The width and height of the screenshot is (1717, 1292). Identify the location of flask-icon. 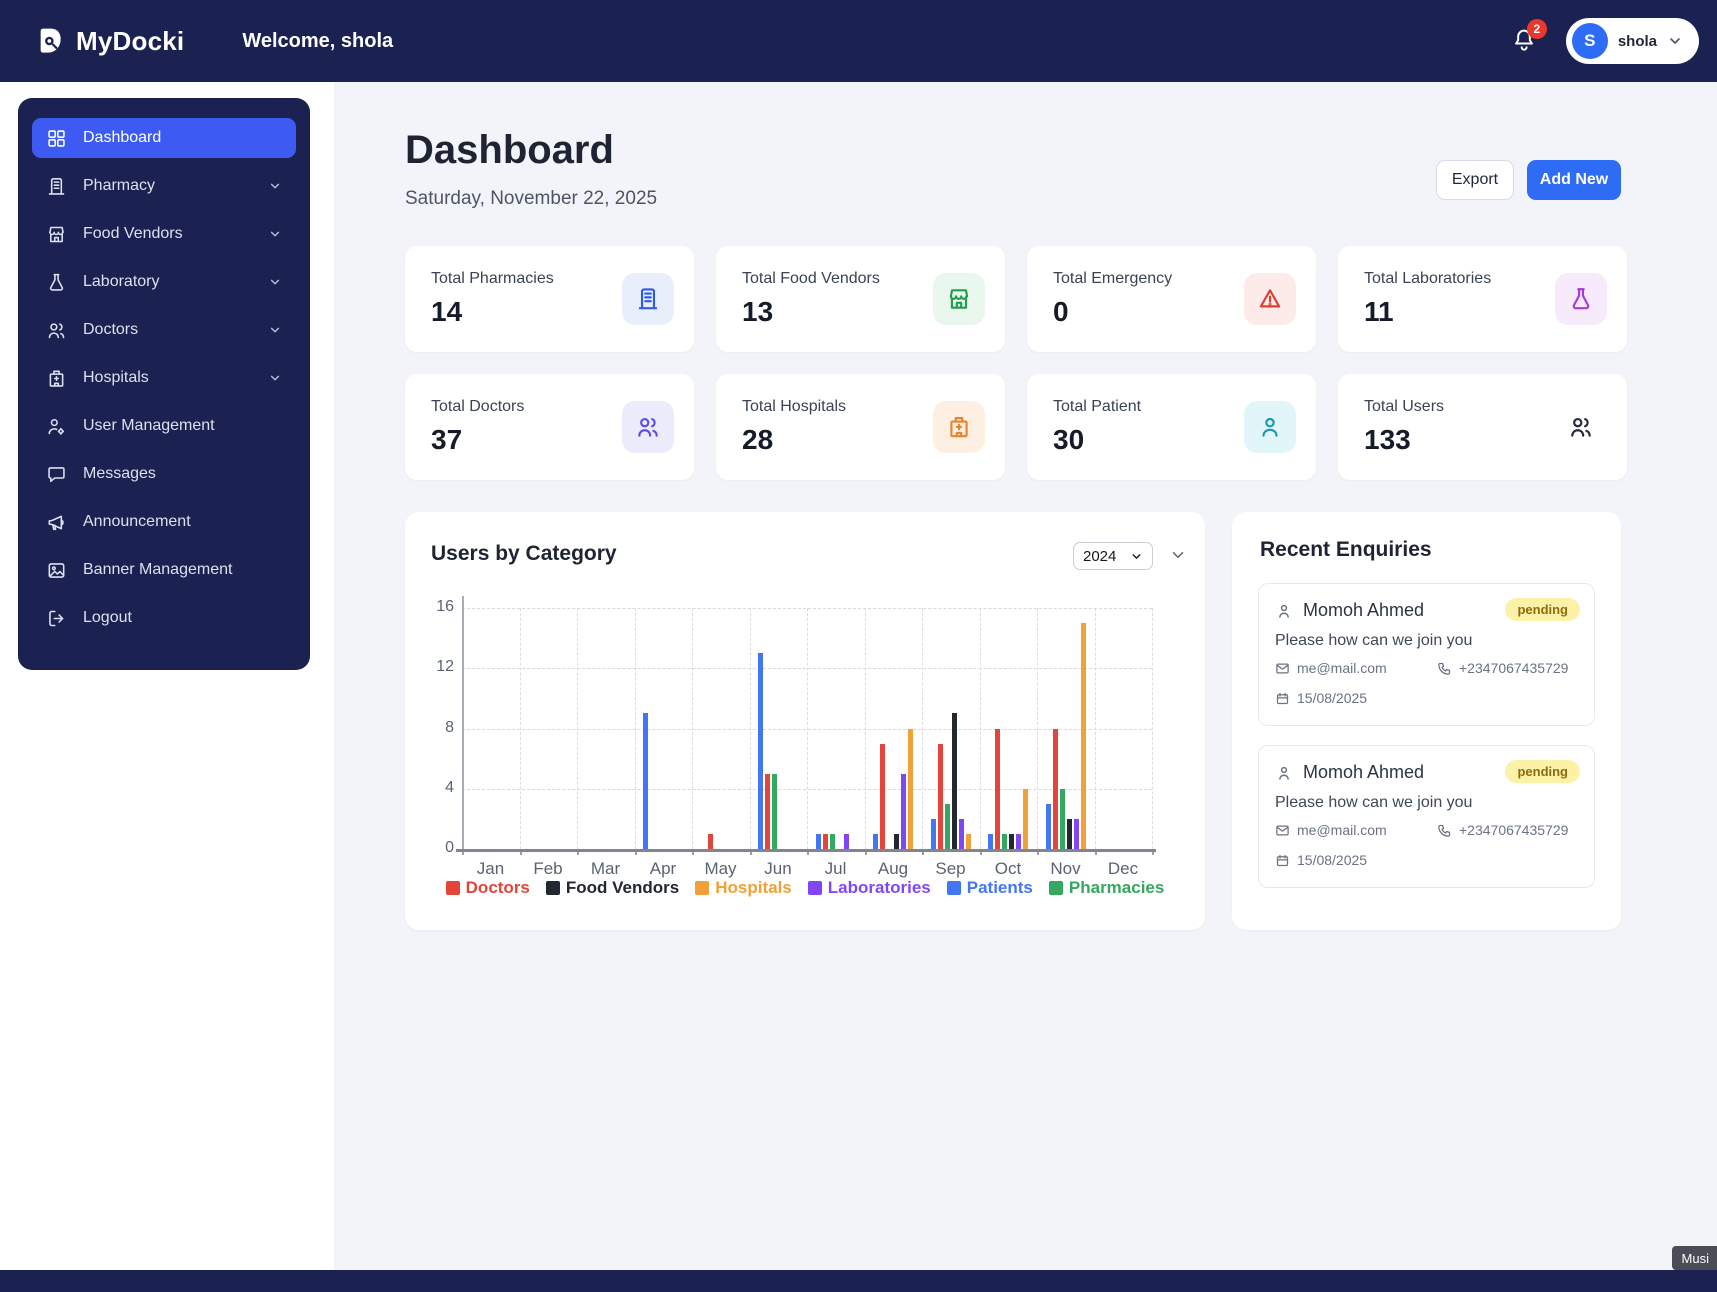
(1581, 299).